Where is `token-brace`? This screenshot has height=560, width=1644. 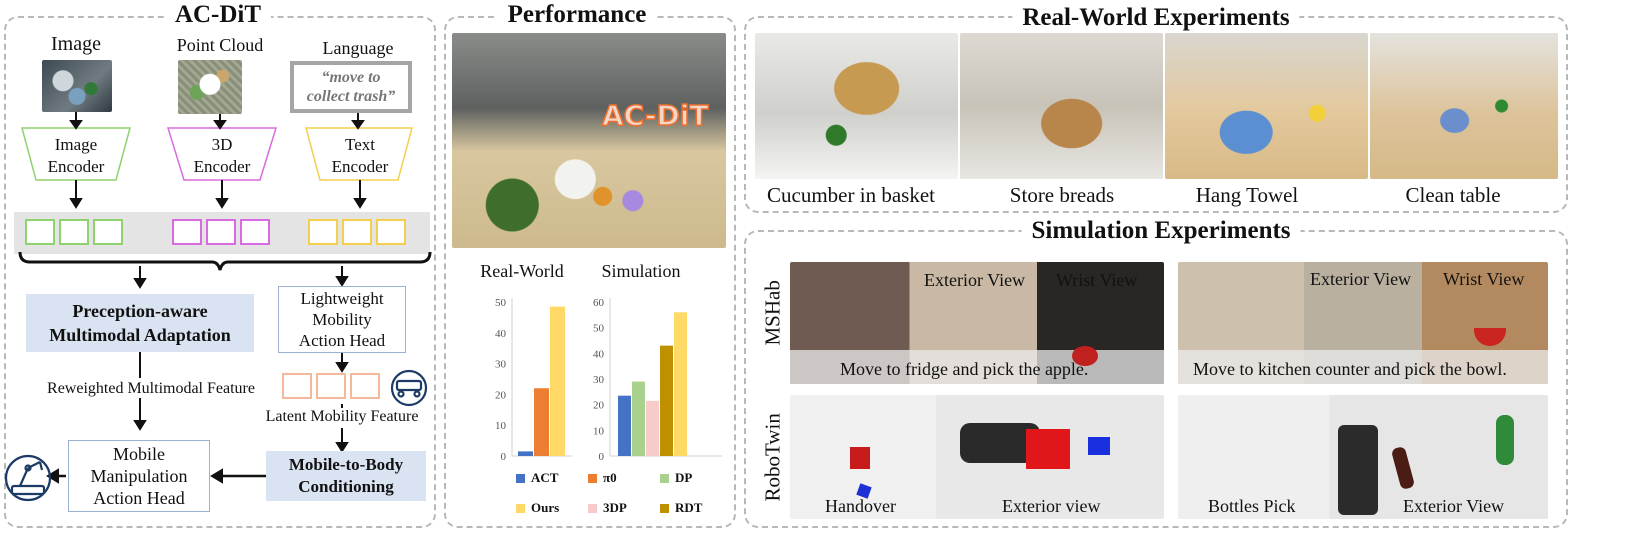 token-brace is located at coordinates (225, 261).